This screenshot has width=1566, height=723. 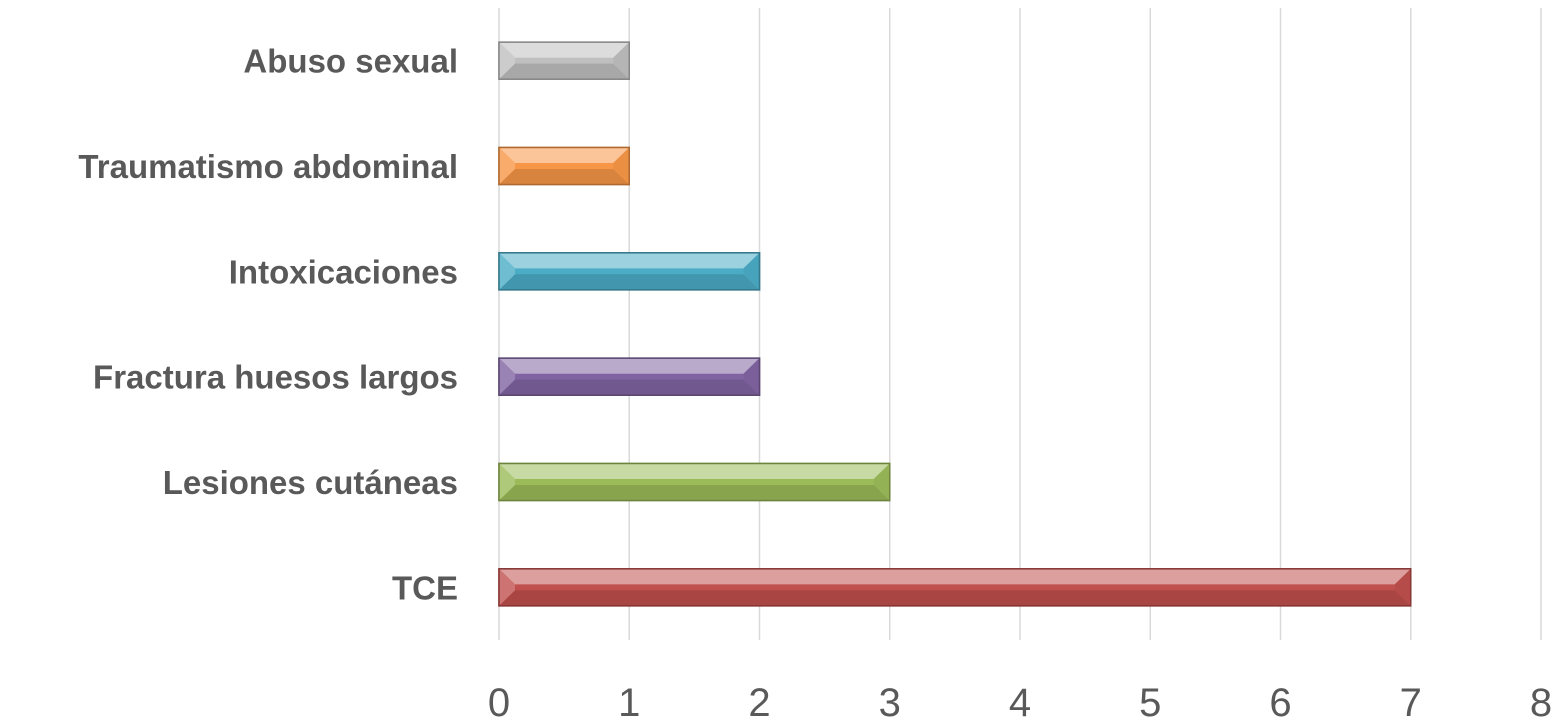 What do you see at coordinates (1541, 702) in the screenshot?
I see `x-tick-label-8: 8` at bounding box center [1541, 702].